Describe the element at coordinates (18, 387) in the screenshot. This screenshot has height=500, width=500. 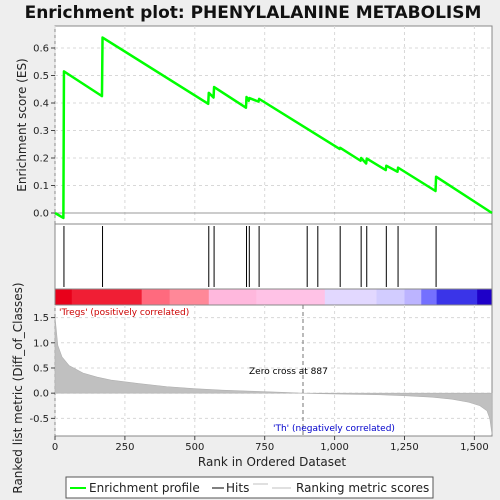
I see `metric-y-axis-label: Ranked list metric (Diff_of_Classes)` at that location.